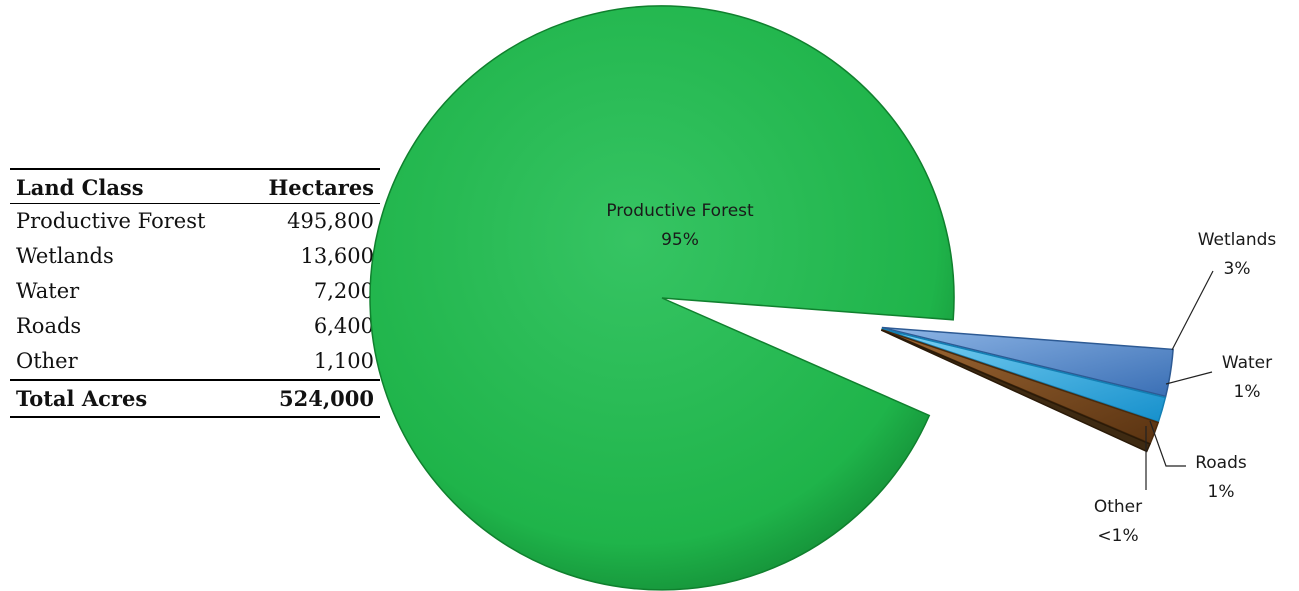  I want to click on row-label: Roads, so click(49, 326).